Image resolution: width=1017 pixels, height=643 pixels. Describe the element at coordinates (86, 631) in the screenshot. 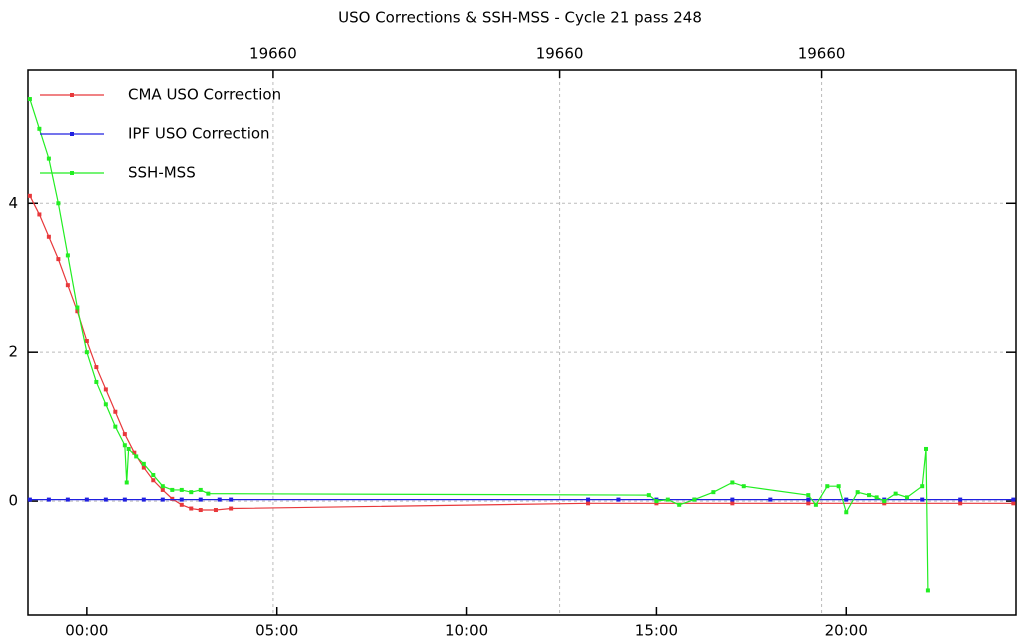

I see `x-tick-label: 00:00` at that location.